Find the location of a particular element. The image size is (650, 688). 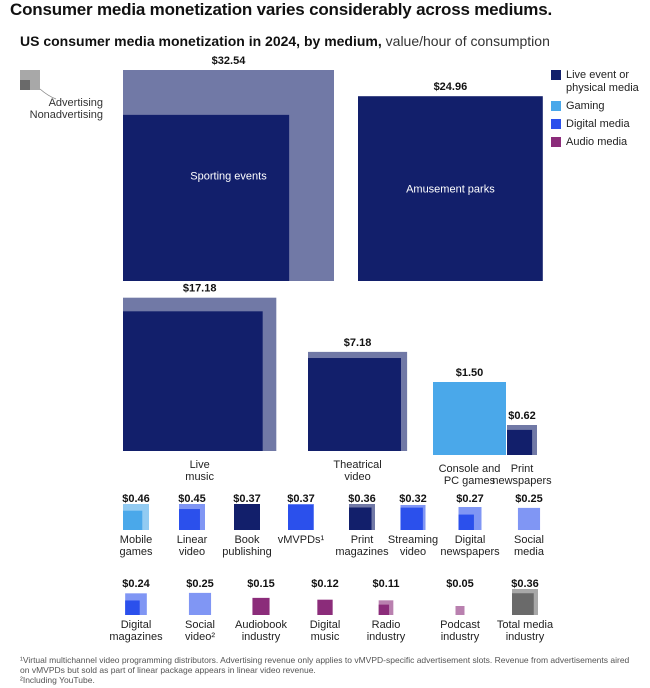

legend-item-live-event: Live event or physical media is located at coordinates (600, 82).